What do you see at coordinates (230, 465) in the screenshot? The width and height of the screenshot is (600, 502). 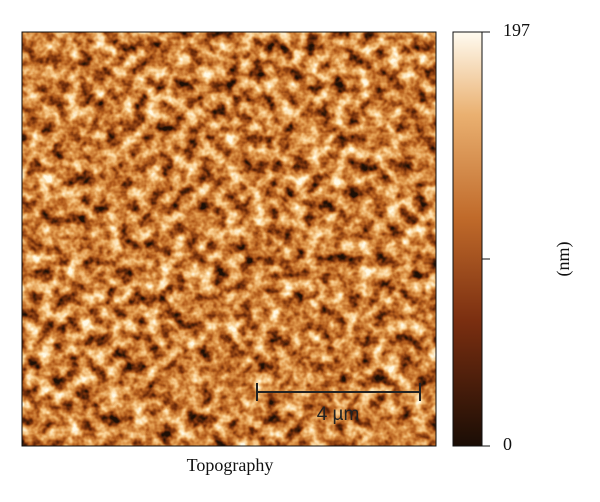 I see `caption: Topography` at bounding box center [230, 465].